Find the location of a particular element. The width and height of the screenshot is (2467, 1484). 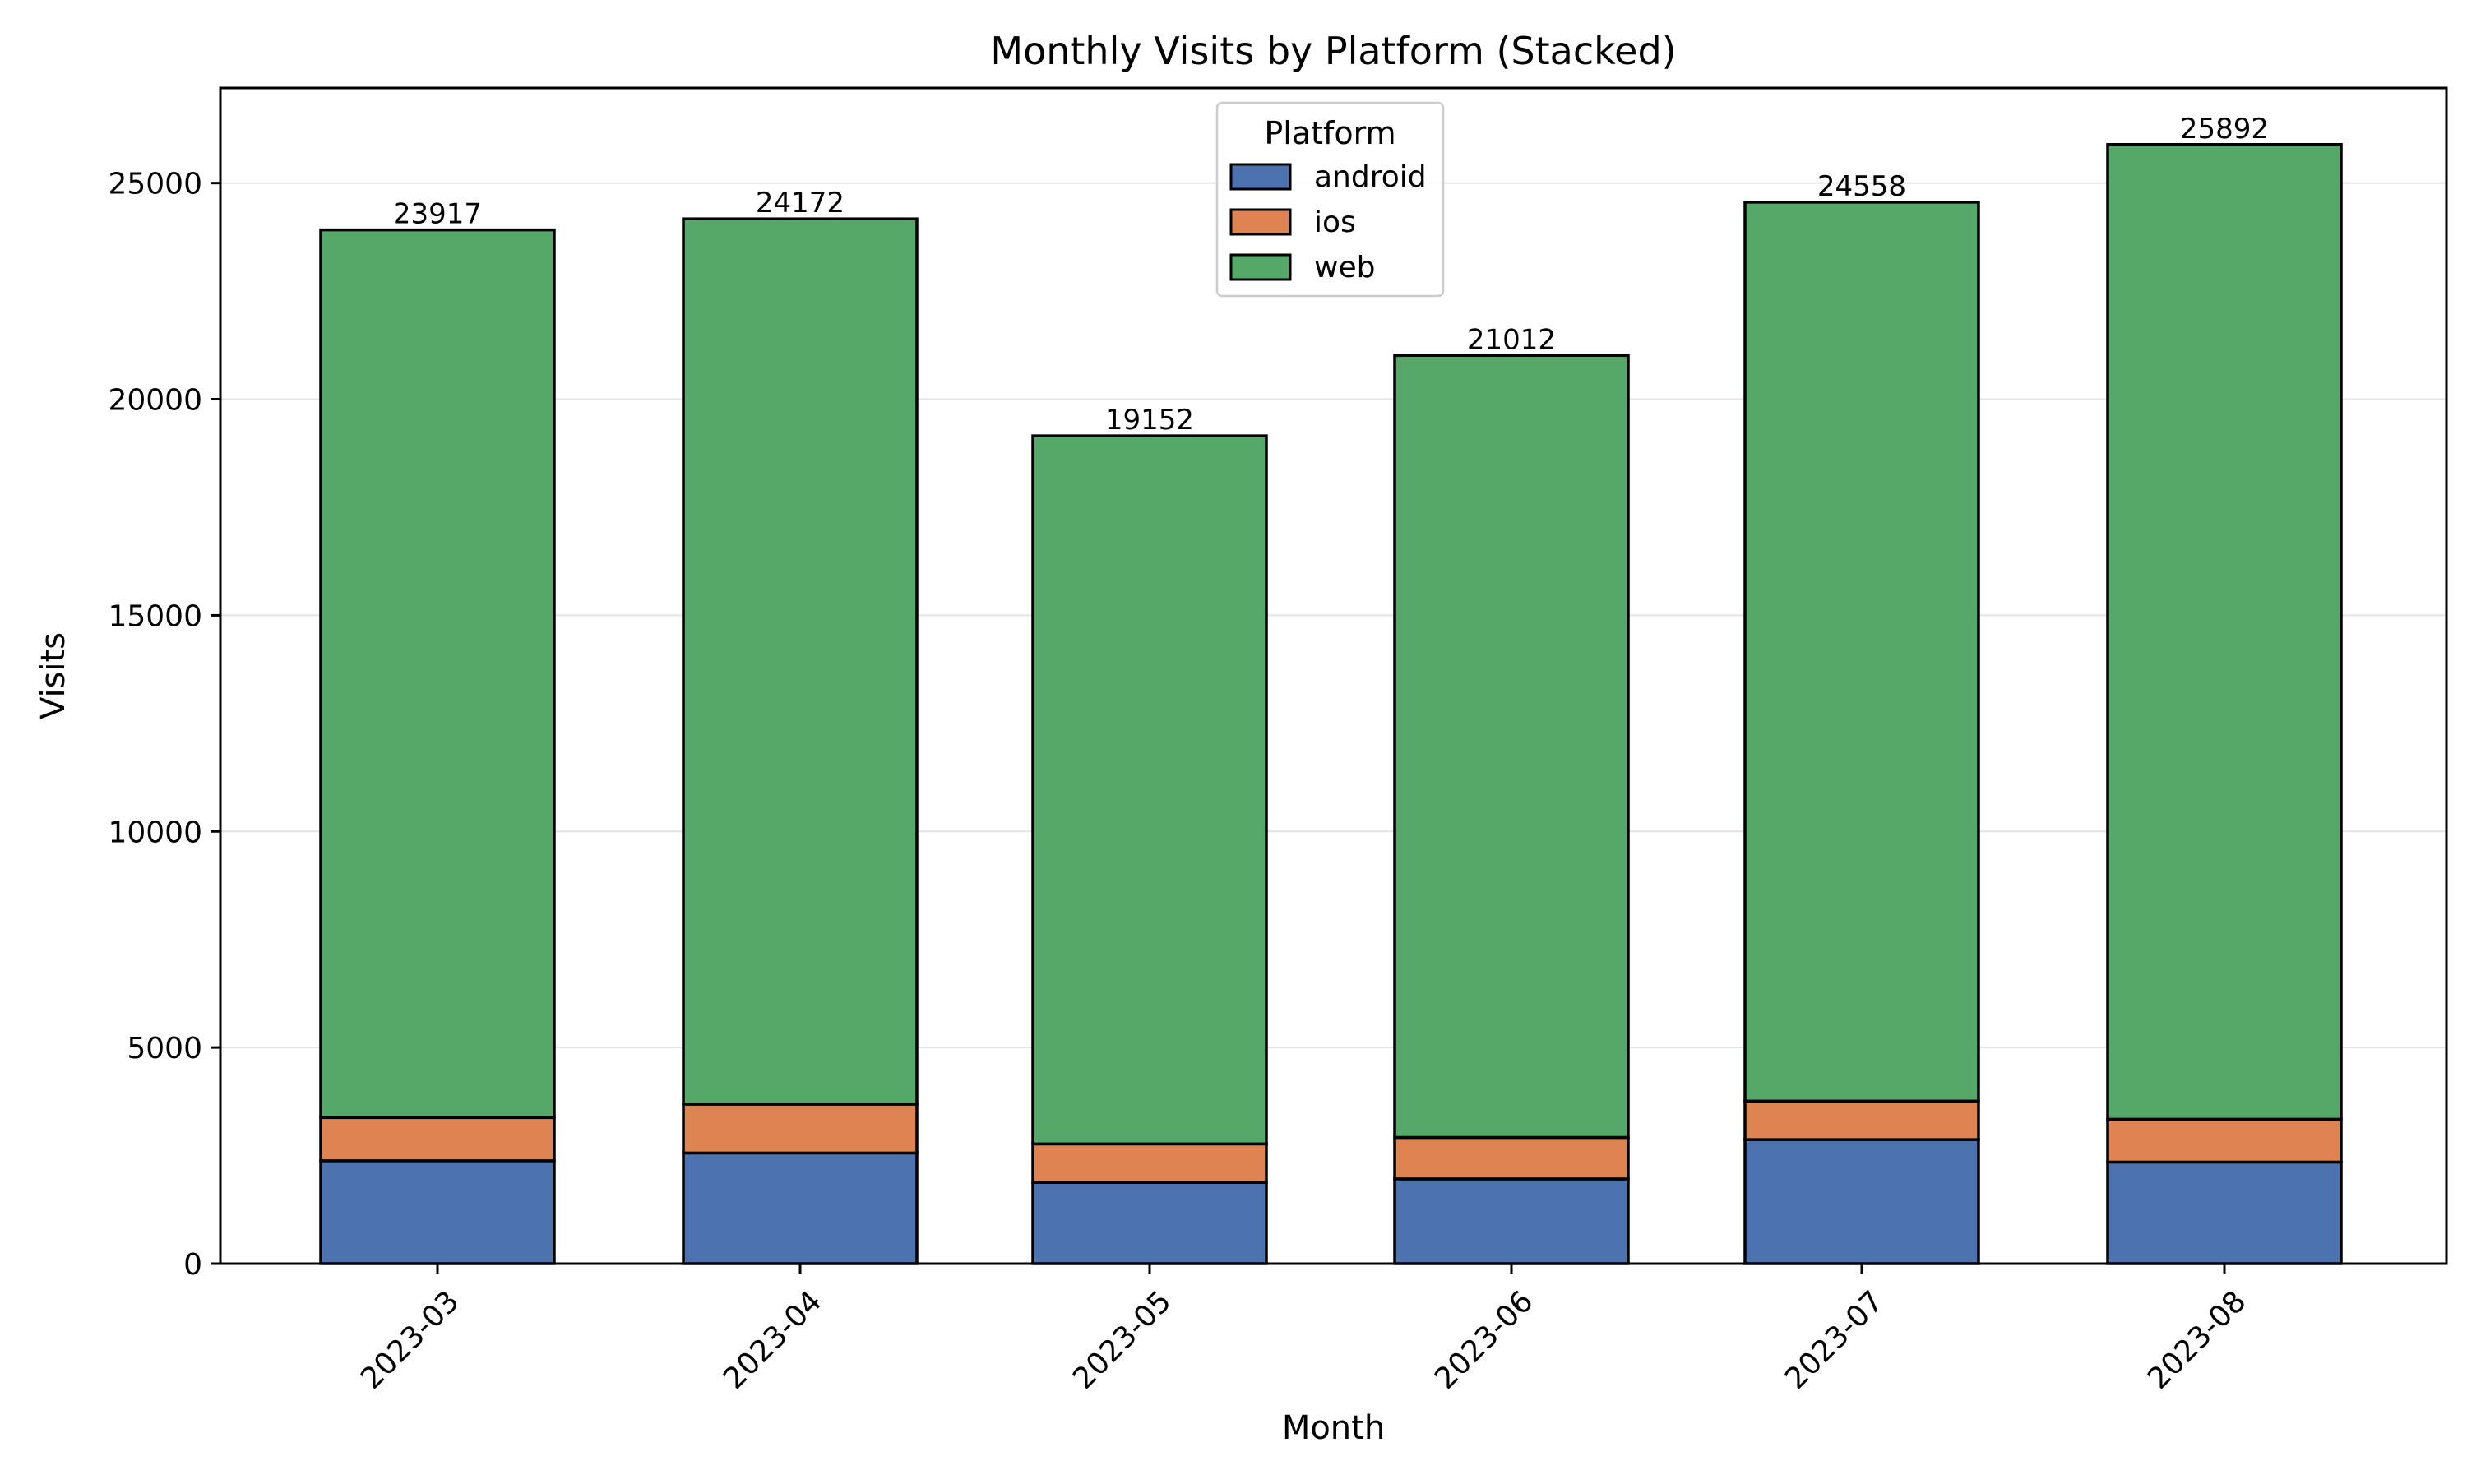

legend-swatch-android is located at coordinates (1260, 177).